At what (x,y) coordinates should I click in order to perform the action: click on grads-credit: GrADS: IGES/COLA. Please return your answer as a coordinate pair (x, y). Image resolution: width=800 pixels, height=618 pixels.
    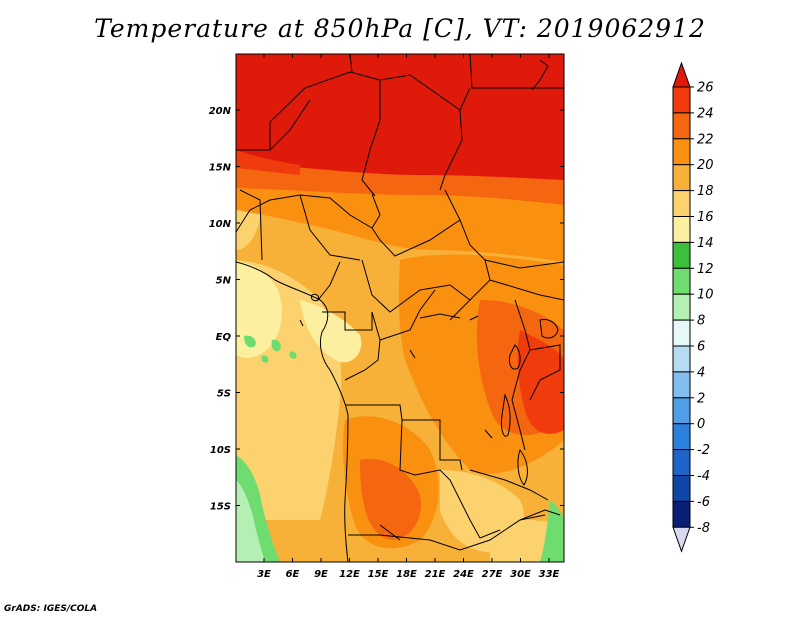
    Looking at the image, I should click on (51, 609).